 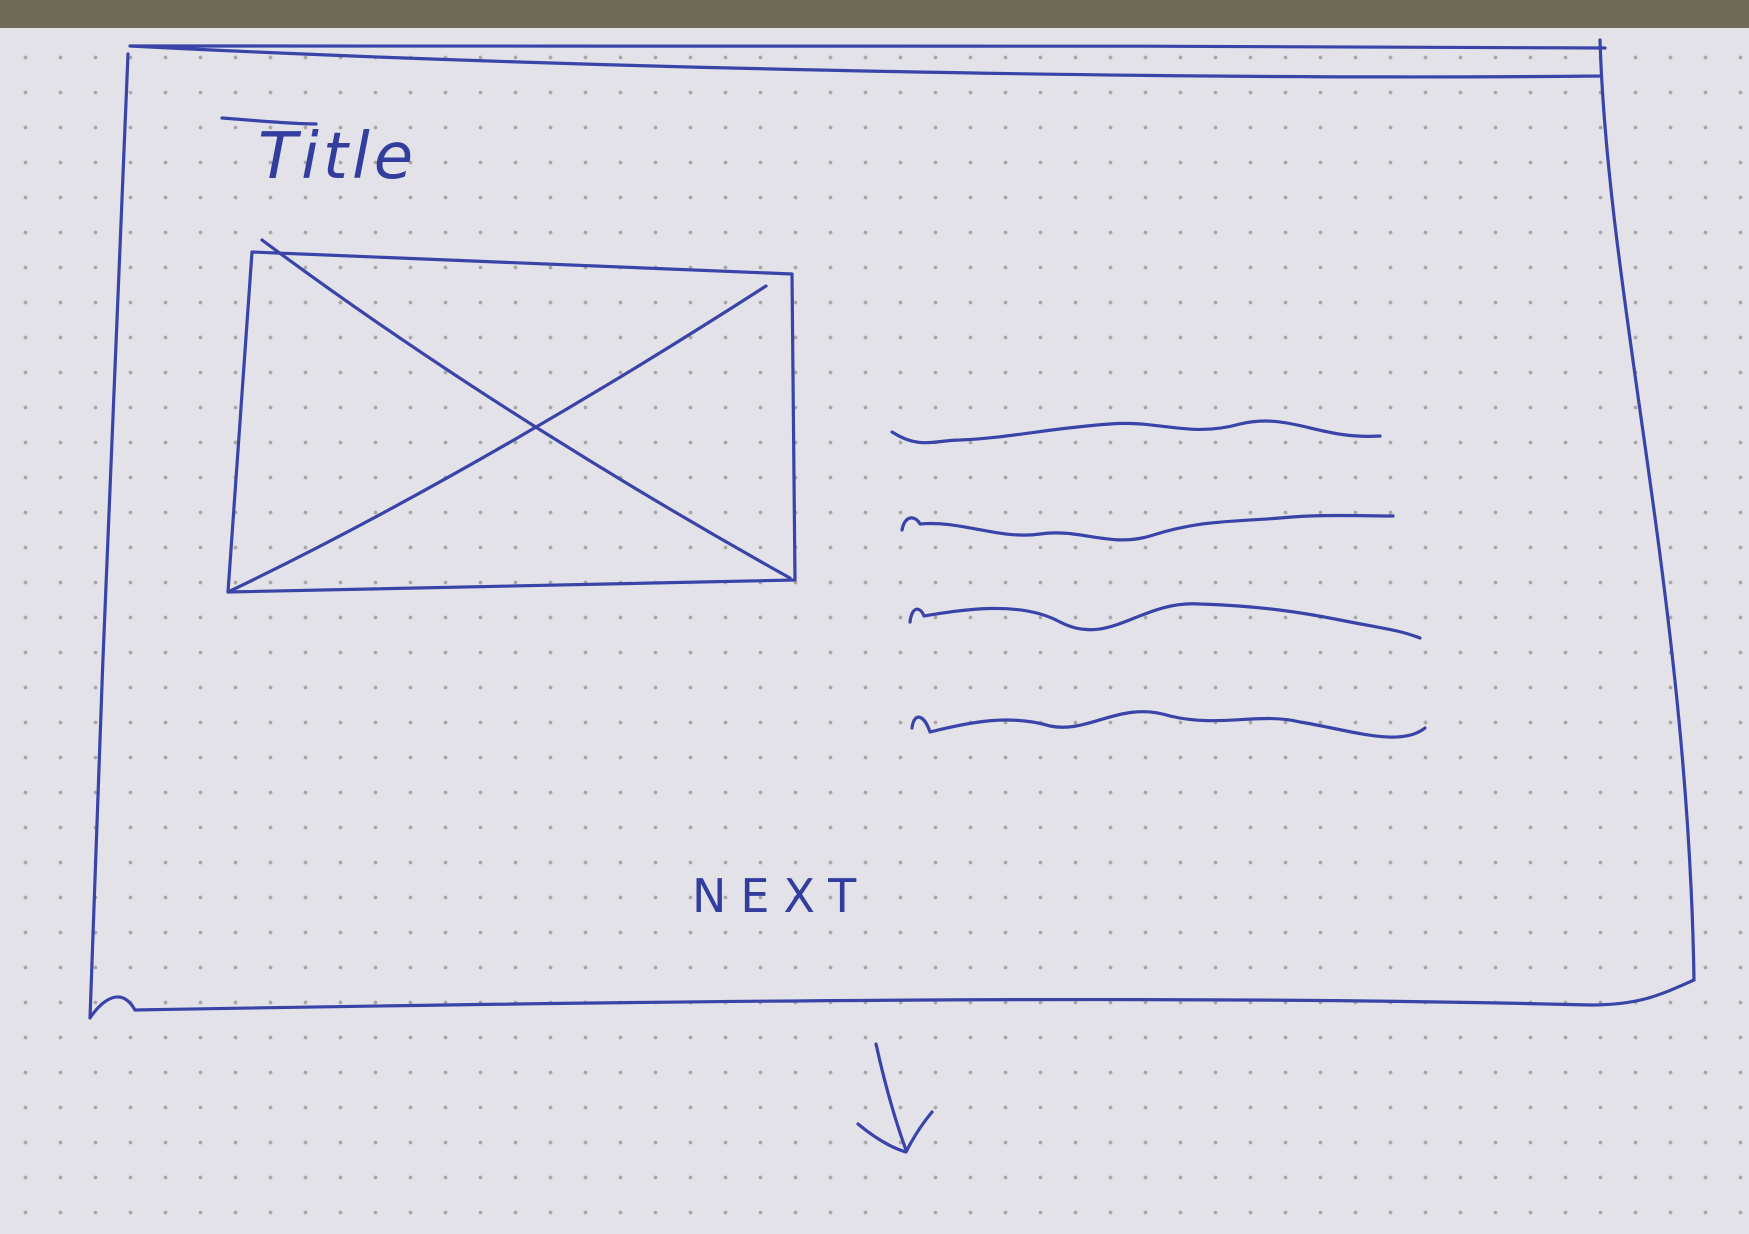 I want to click on image-placeholder, so click(x=511, y=416).